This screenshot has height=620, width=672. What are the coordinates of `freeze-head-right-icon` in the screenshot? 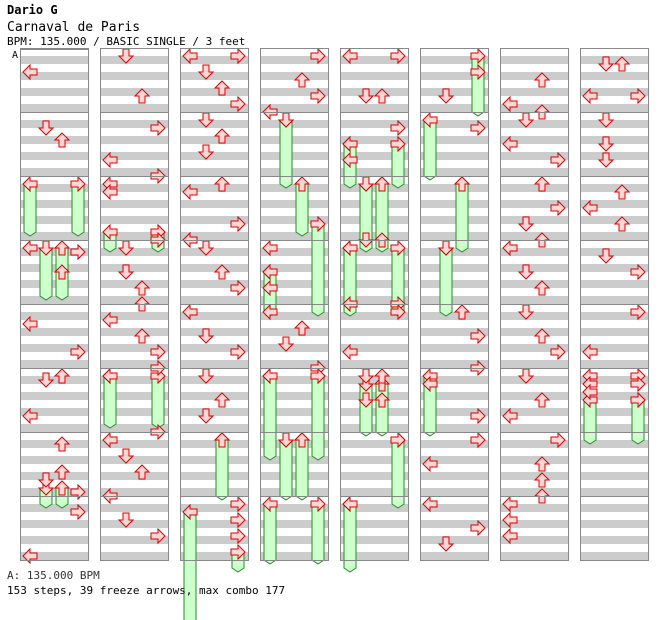 It's located at (478, 56).